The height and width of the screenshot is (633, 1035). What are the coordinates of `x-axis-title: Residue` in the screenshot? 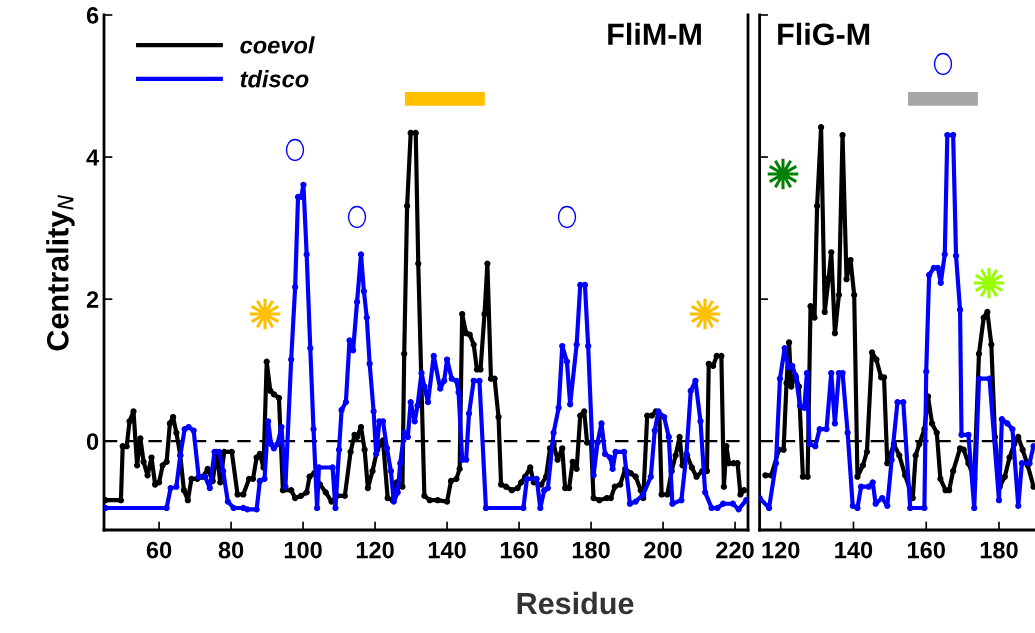 It's located at (575, 603).